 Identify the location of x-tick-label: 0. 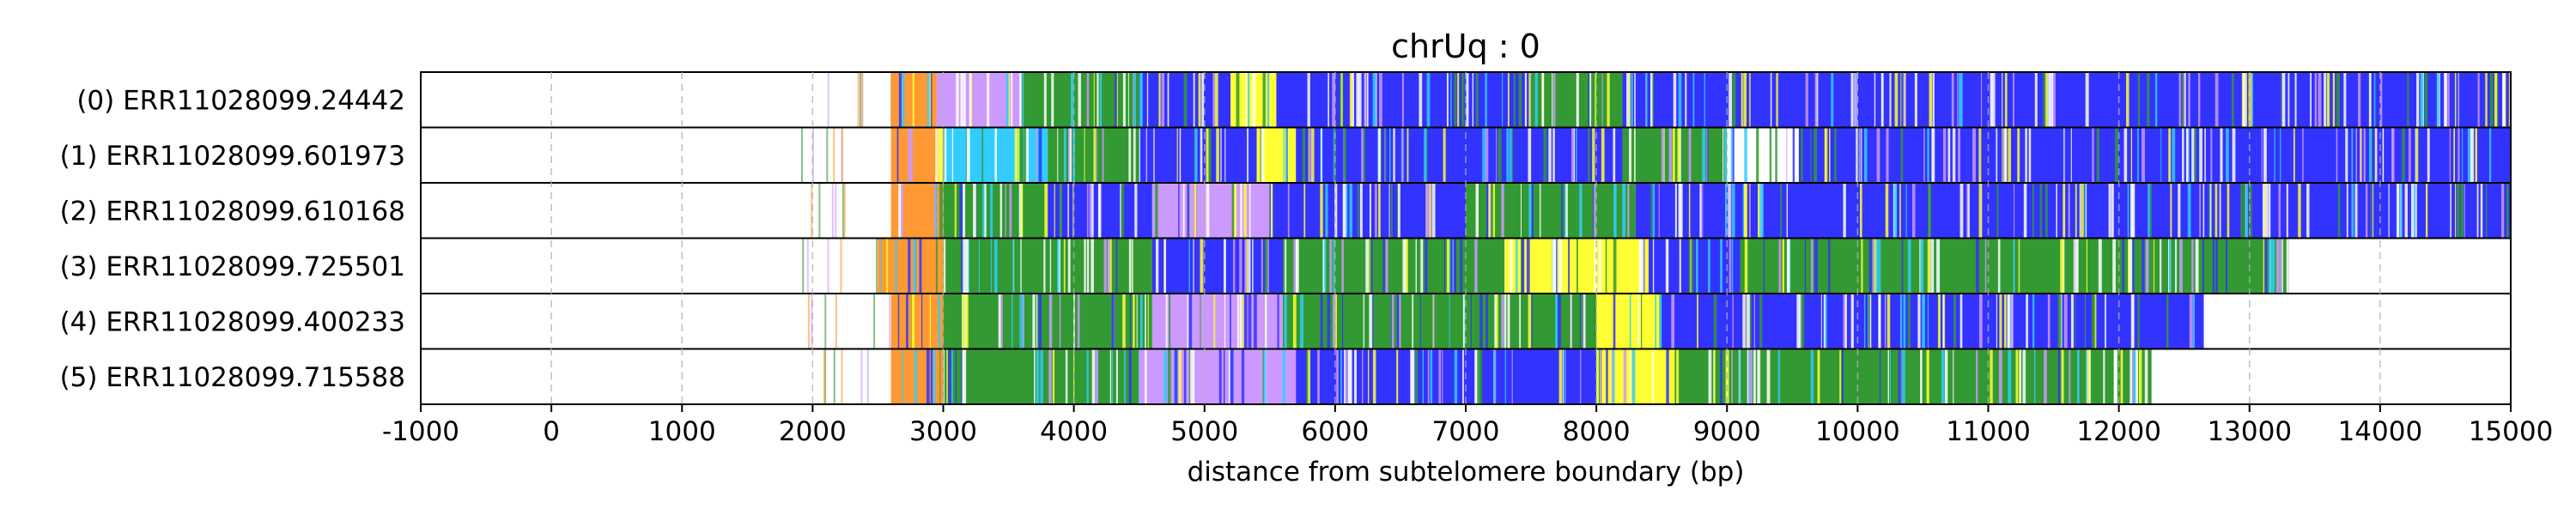
(552, 431).